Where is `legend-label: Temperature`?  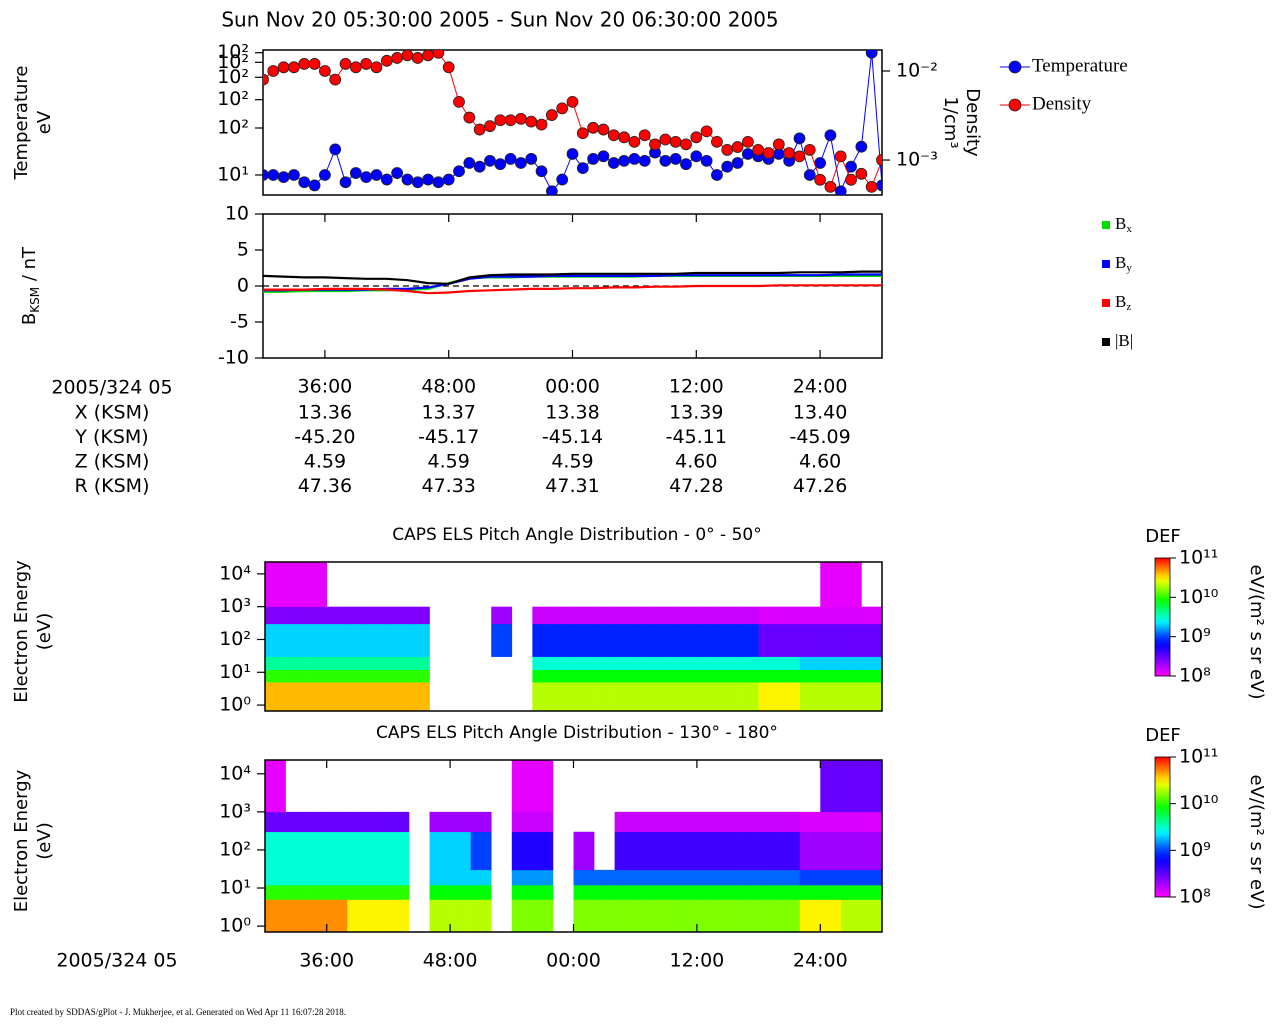 legend-label: Temperature is located at coordinates (1080, 65).